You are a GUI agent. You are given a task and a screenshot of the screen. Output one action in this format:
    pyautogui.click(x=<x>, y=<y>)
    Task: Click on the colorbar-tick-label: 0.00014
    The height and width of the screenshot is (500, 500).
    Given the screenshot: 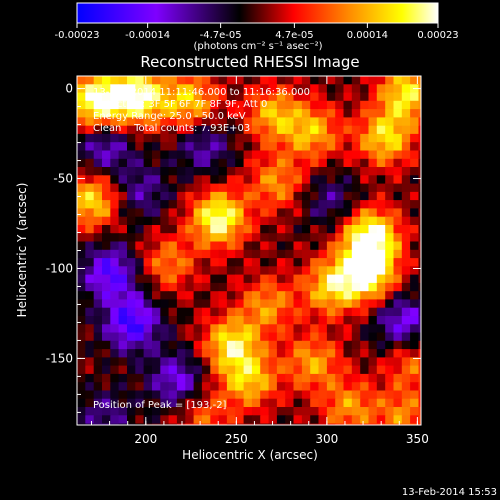 What is the action you would take?
    pyautogui.click(x=367, y=35)
    